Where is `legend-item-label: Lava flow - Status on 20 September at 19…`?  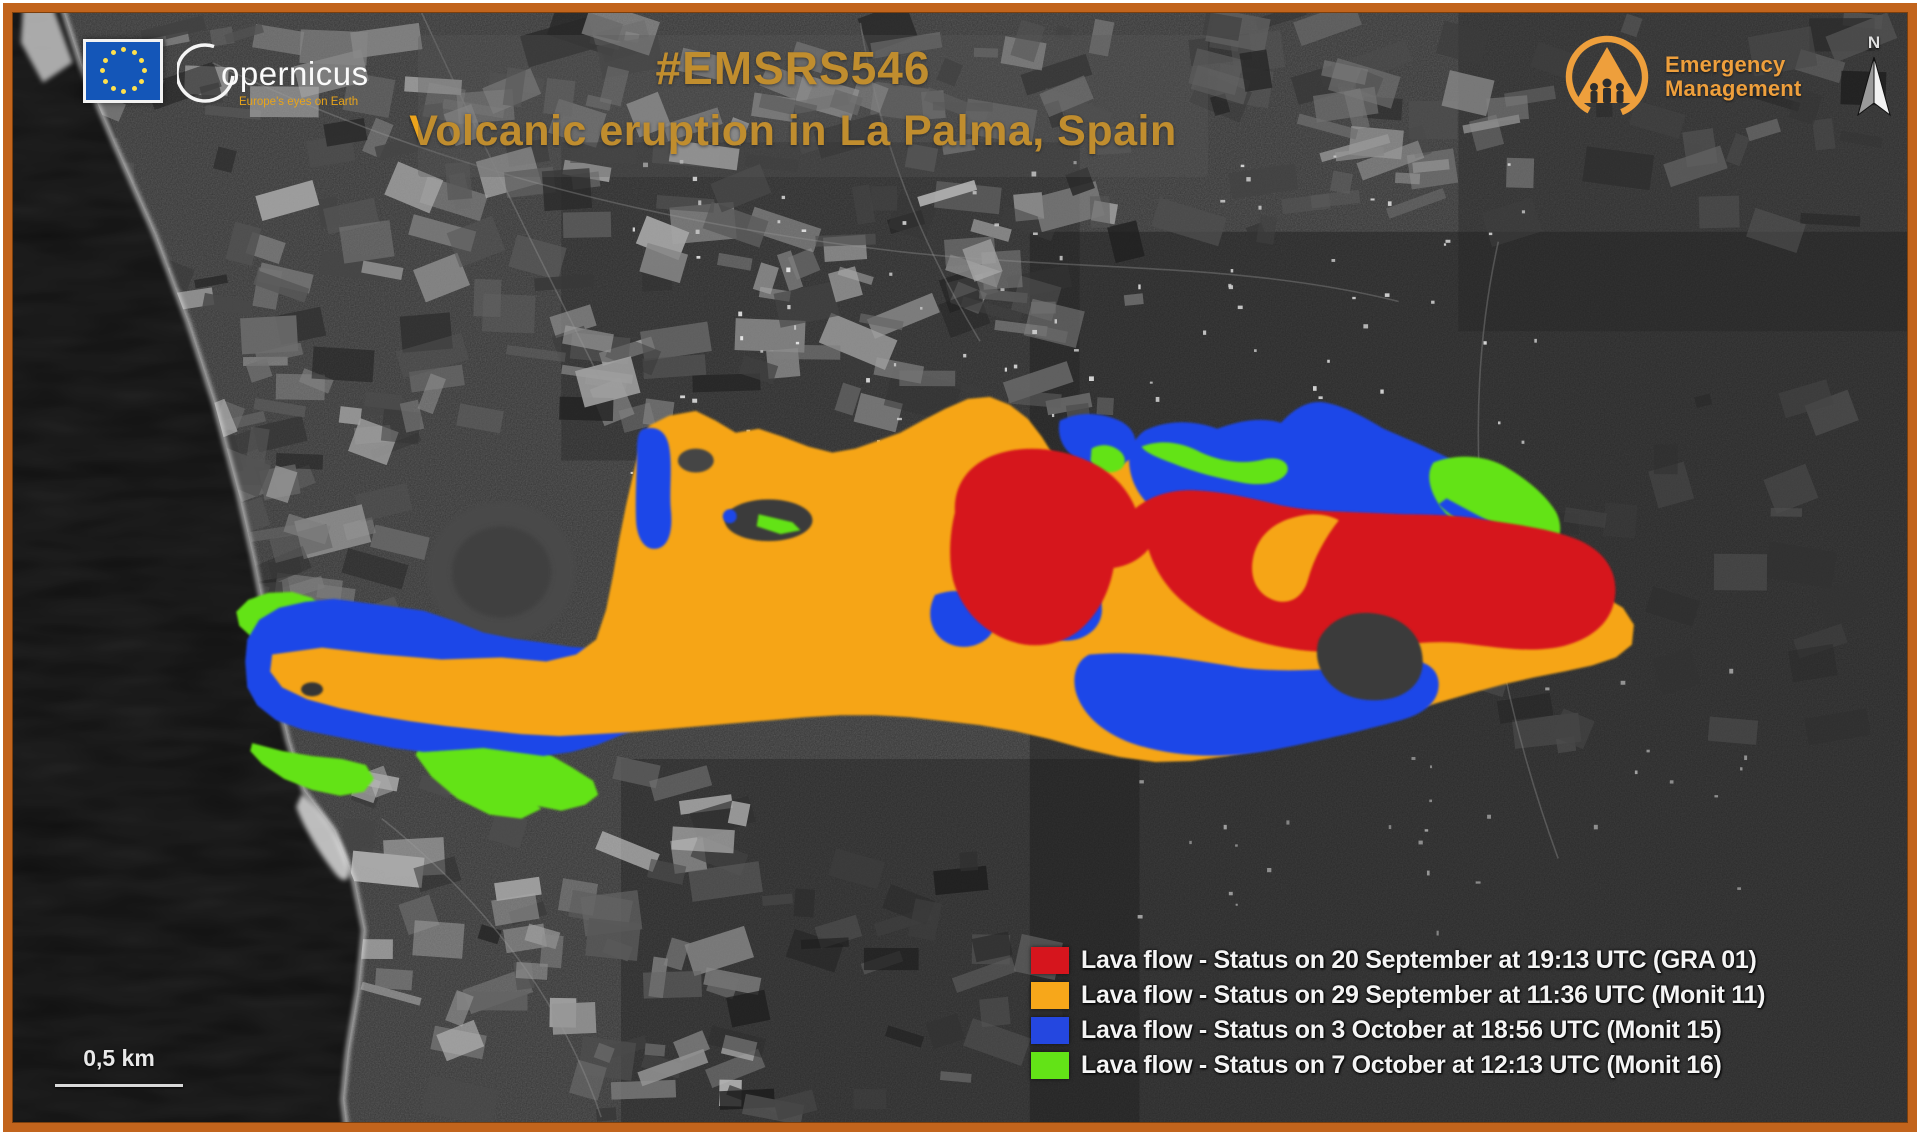
legend-item-label: Lava flow - Status on 20 September at 19… is located at coordinates (1419, 960).